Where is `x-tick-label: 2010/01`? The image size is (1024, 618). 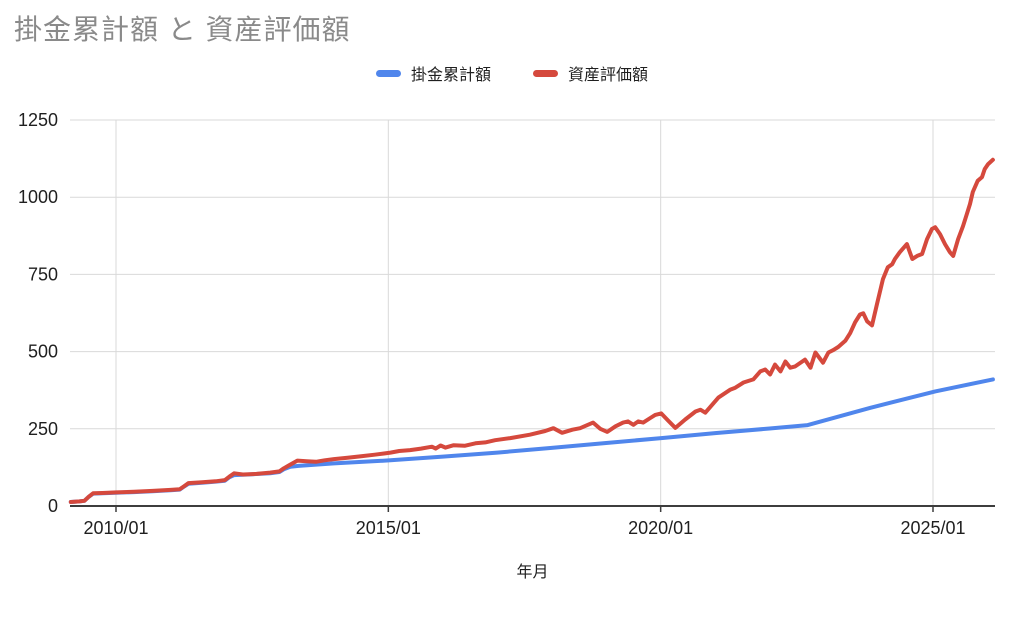
x-tick-label: 2010/01 is located at coordinates (115, 528).